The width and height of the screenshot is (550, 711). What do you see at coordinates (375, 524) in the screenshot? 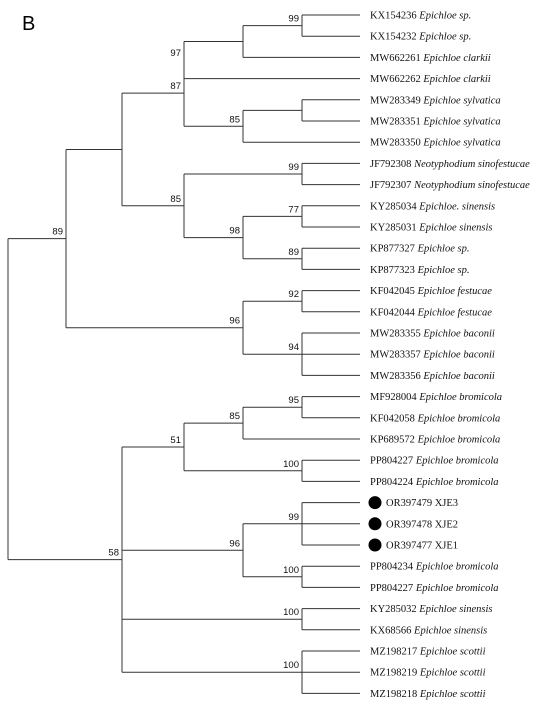
I see `sample-markers` at bounding box center [375, 524].